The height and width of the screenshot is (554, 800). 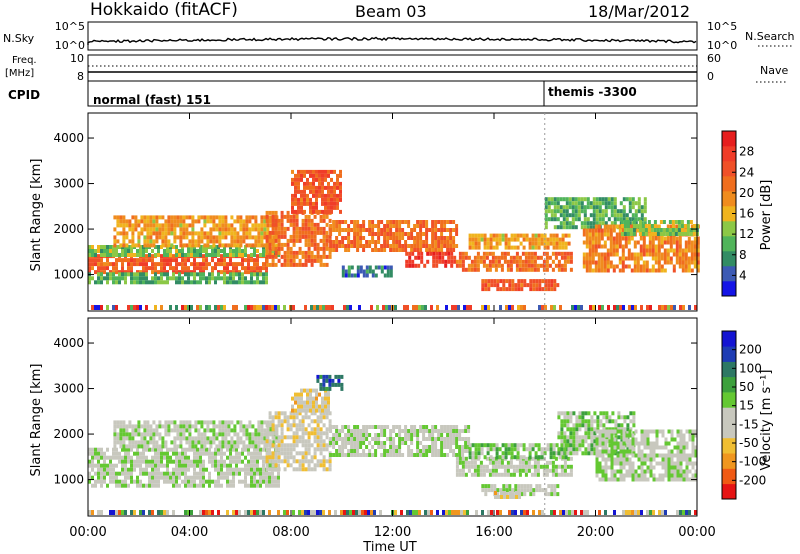 What do you see at coordinates (639, 11) in the screenshot?
I see `date-title: 18/Mar/2012` at bounding box center [639, 11].